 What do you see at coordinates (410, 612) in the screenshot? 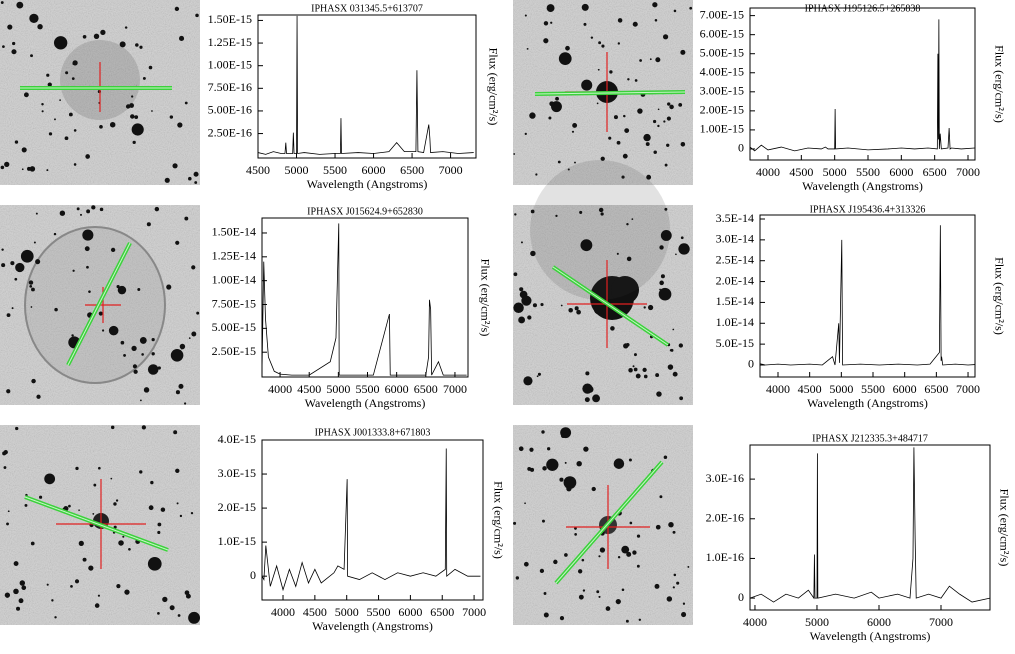
I see `x-tick-label: 6000` at bounding box center [410, 612].